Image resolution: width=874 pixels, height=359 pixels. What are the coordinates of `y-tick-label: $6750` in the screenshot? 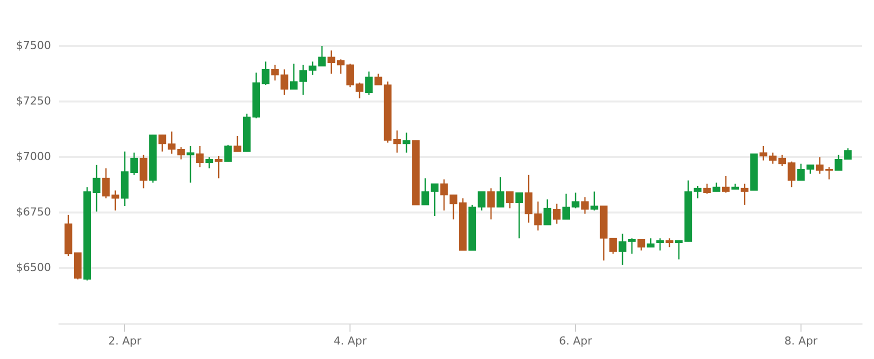 It's located at (33, 212).